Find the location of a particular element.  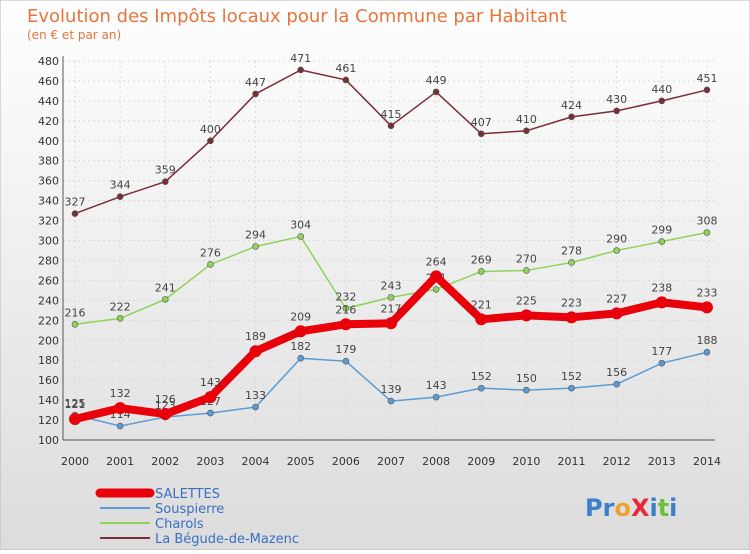

data-label-souspierre: 179 is located at coordinates (345, 349).